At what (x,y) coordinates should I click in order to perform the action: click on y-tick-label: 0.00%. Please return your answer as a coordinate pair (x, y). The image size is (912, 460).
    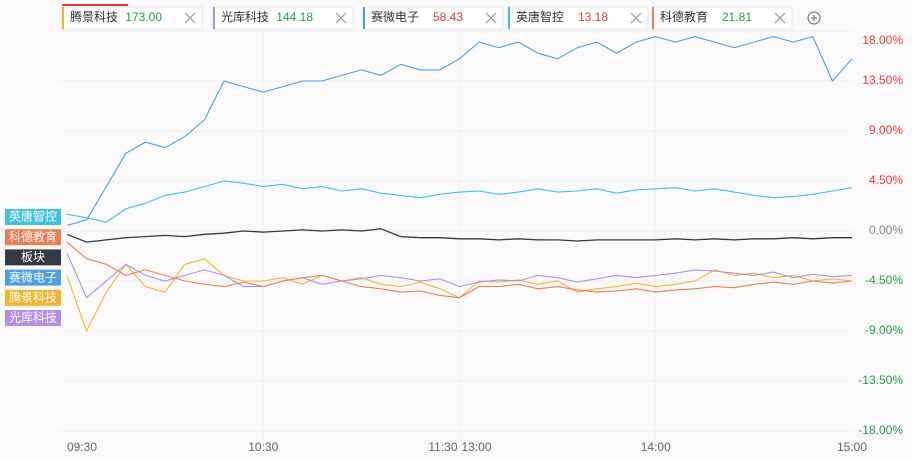
    Looking at the image, I should click on (886, 230).